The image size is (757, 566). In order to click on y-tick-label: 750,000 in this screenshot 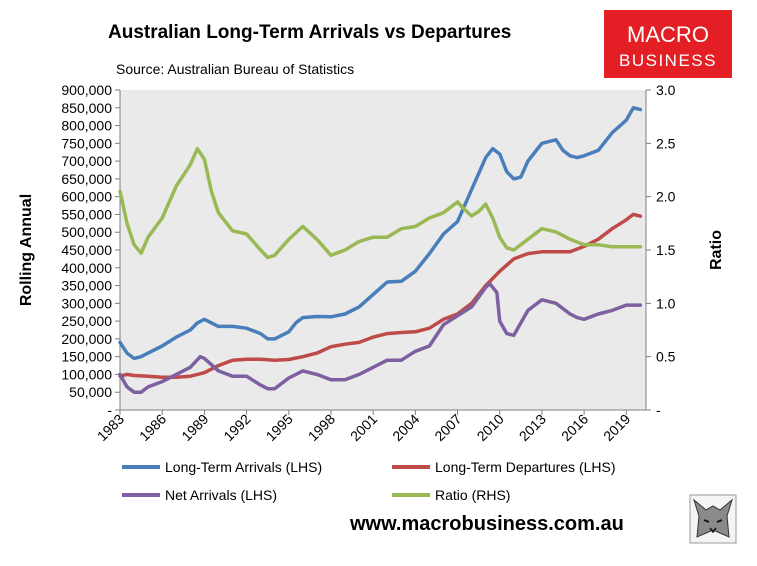, I will do `click(86, 143)`.